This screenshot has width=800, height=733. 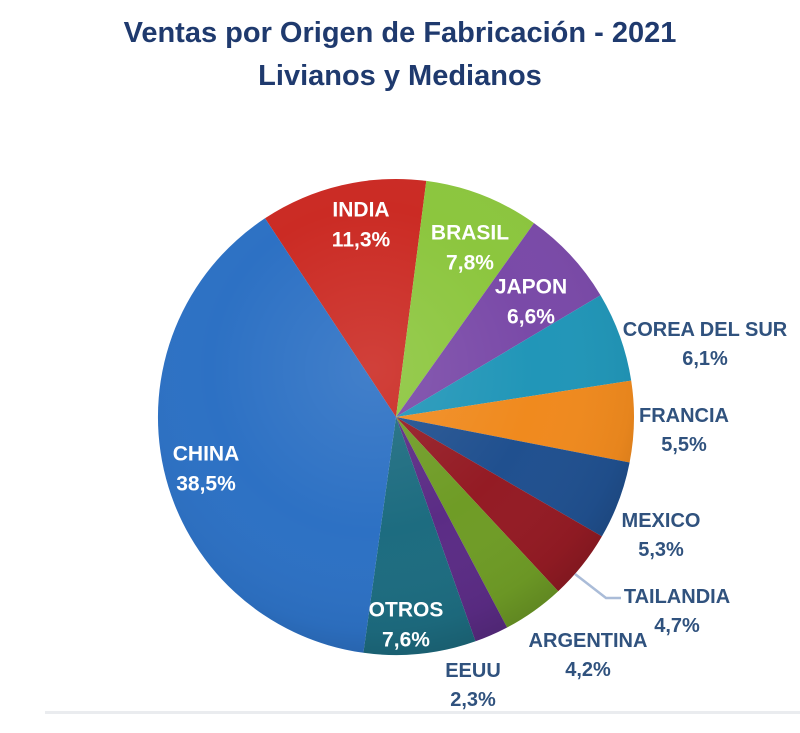 What do you see at coordinates (206, 470) in the screenshot?
I see `slice-label-china: CHINA 38,5%` at bounding box center [206, 470].